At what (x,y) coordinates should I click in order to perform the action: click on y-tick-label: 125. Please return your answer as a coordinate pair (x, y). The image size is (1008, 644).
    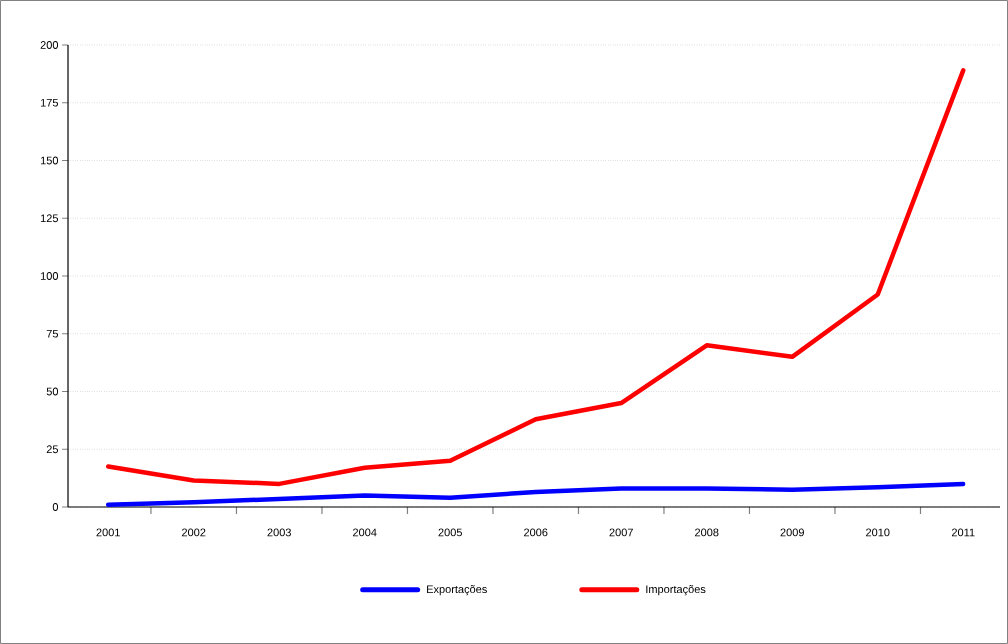
    Looking at the image, I should click on (49, 218).